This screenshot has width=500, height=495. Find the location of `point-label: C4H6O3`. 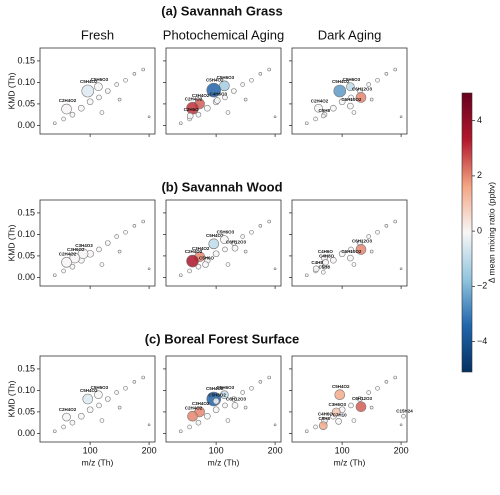

point-label: C4H6O3 is located at coordinates (219, 94).